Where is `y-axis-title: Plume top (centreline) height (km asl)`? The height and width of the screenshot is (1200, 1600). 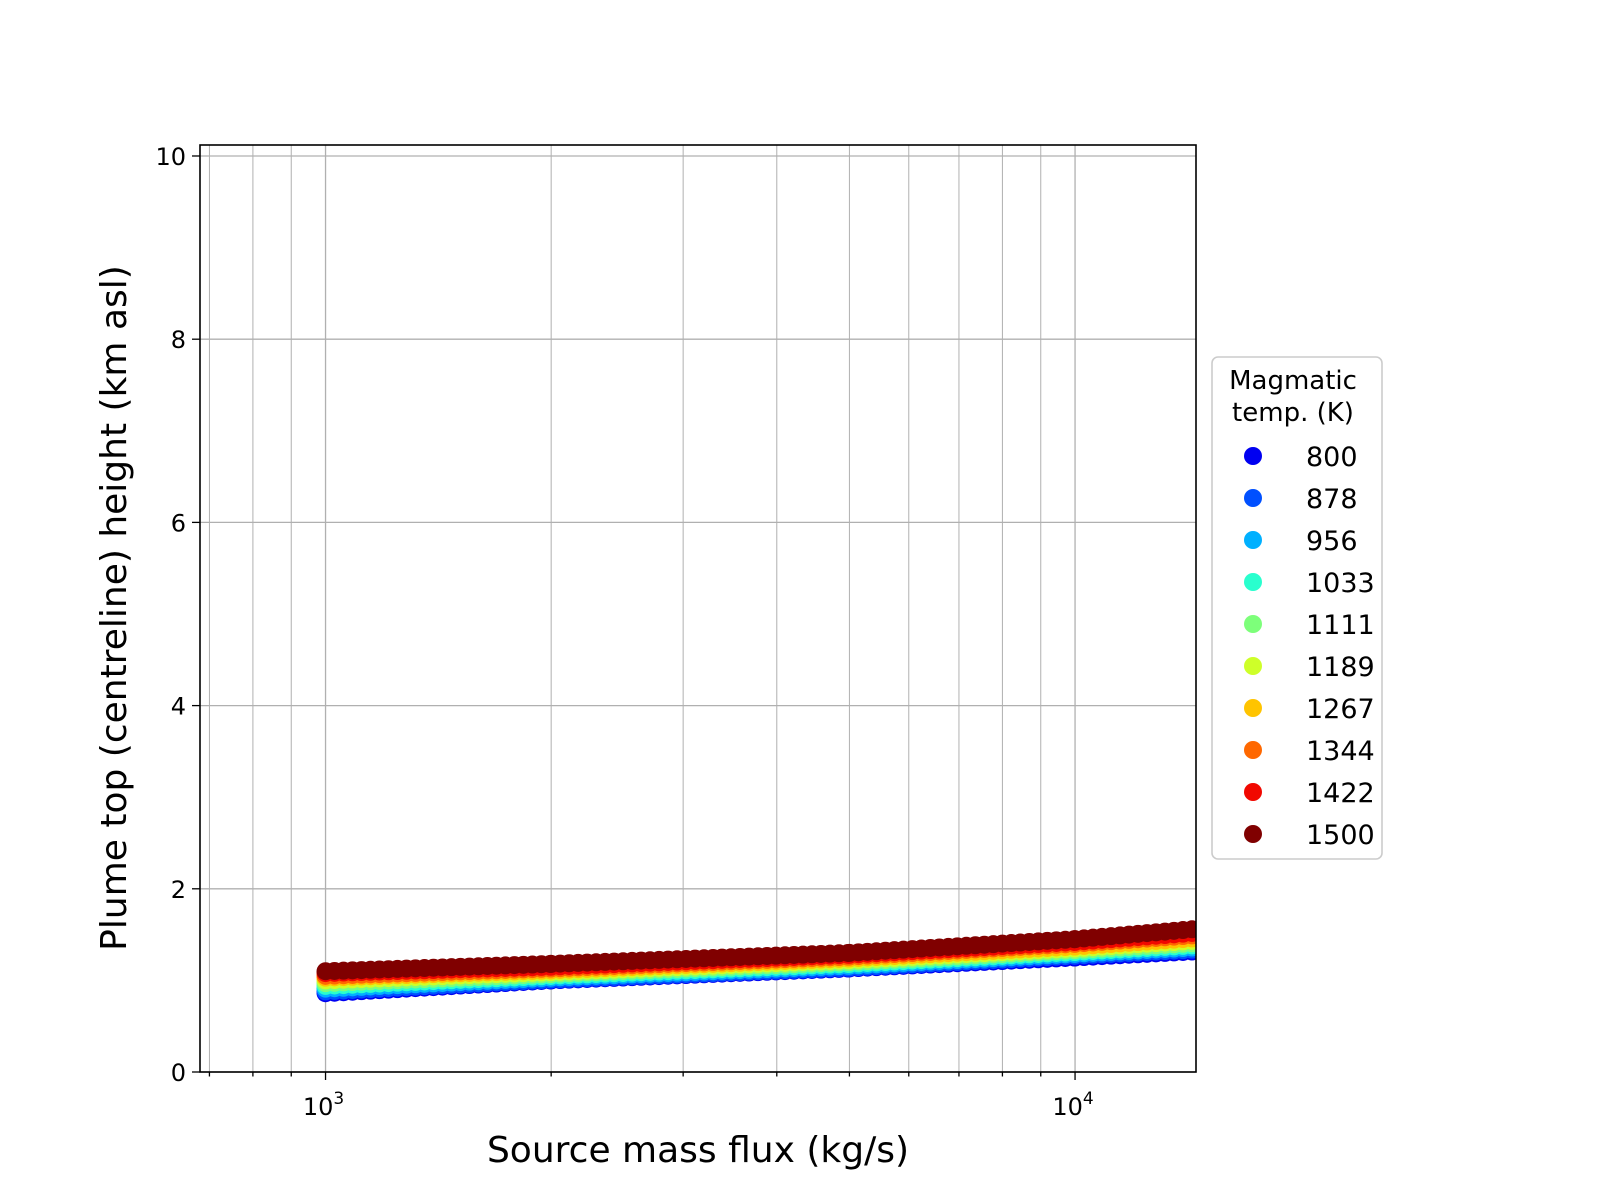 y-axis-title: Plume top (centreline) height (km asl) is located at coordinates (114, 608).